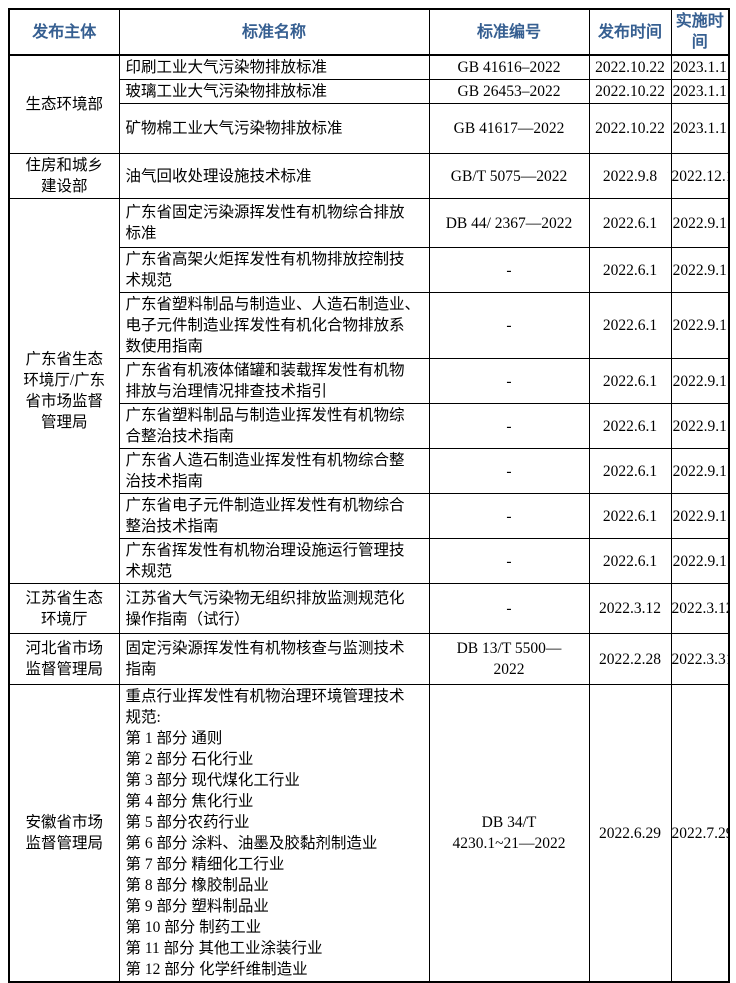 The height and width of the screenshot is (983, 736). I want to click on header-publisher: 发布主体, so click(64, 32).